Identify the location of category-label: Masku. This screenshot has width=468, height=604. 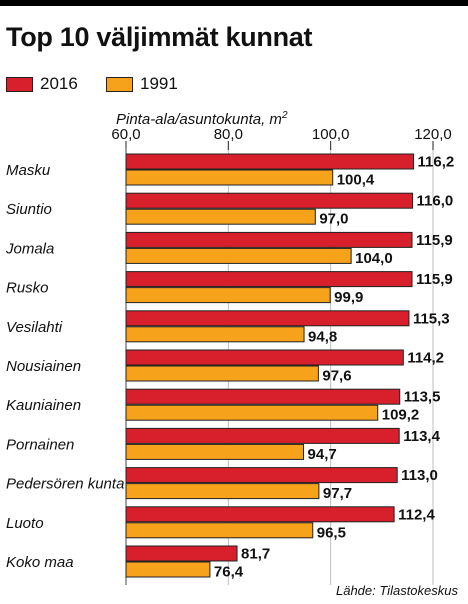
(28, 170).